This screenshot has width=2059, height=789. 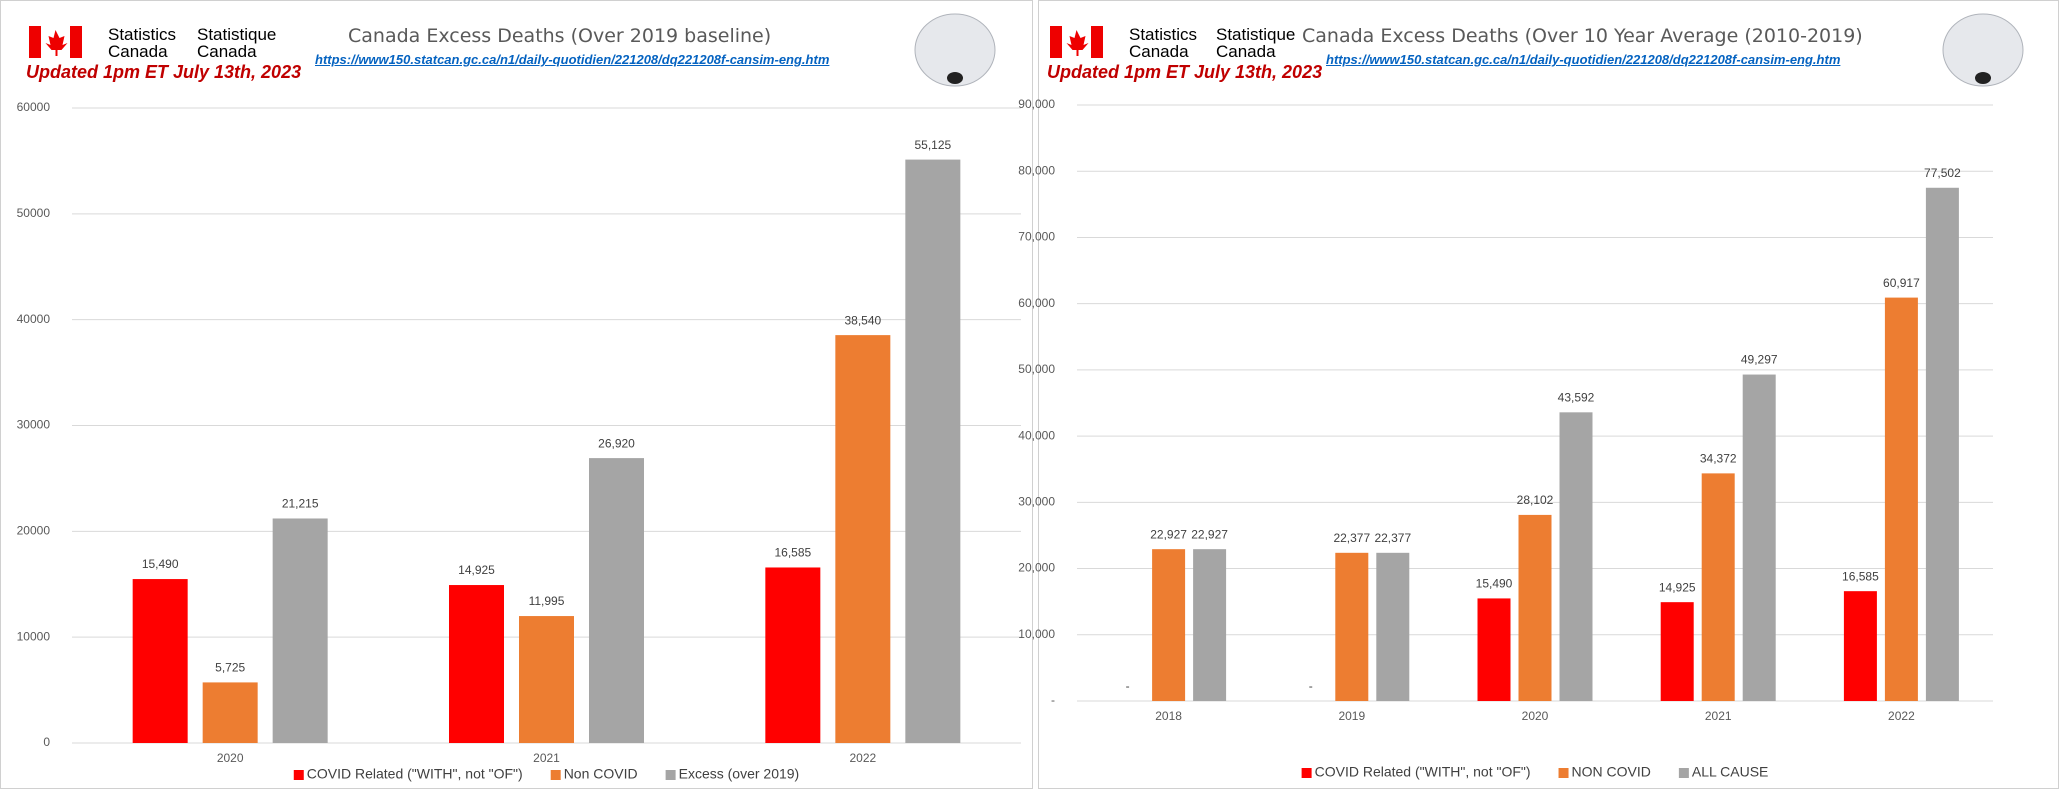 What do you see at coordinates (46, 742) in the screenshot?
I see `y-tick-label: 0` at bounding box center [46, 742].